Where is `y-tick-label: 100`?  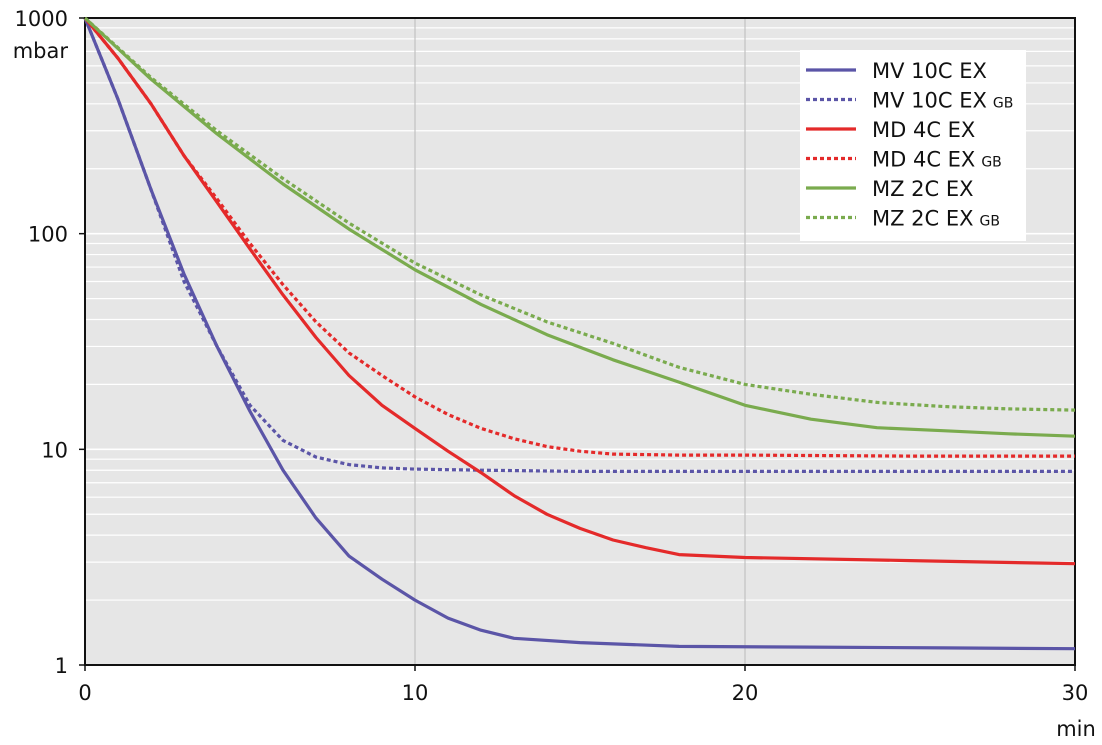
y-tick-label: 100 is located at coordinates (48, 235).